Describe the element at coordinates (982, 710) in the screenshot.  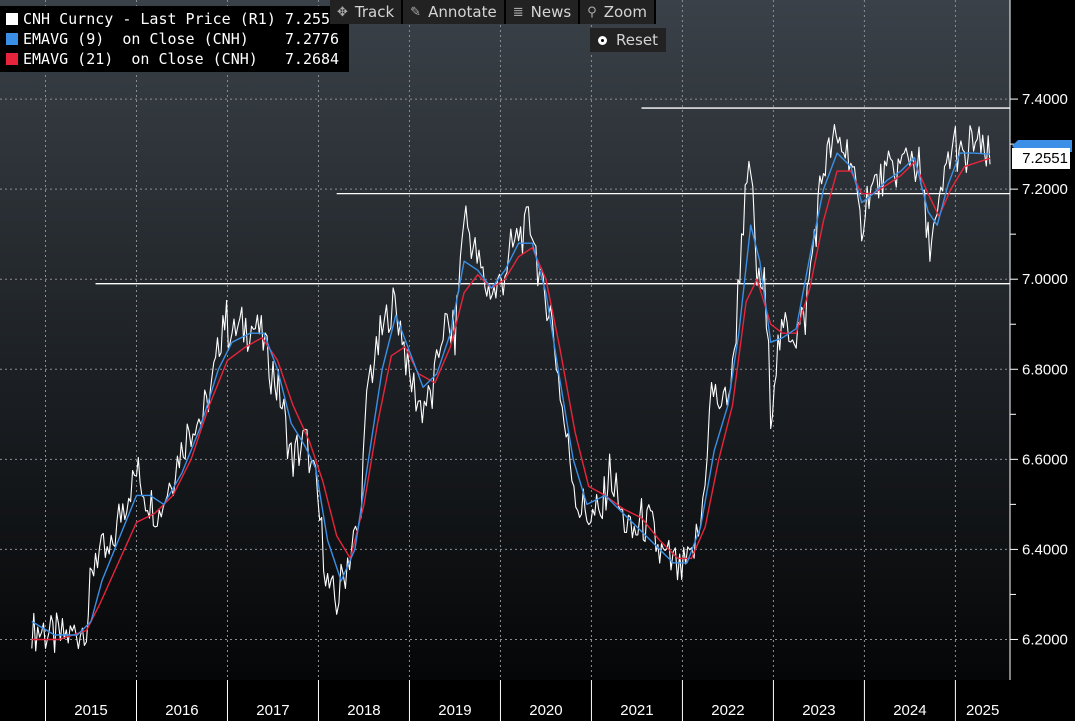
I see `x-tick-label: 2025` at that location.